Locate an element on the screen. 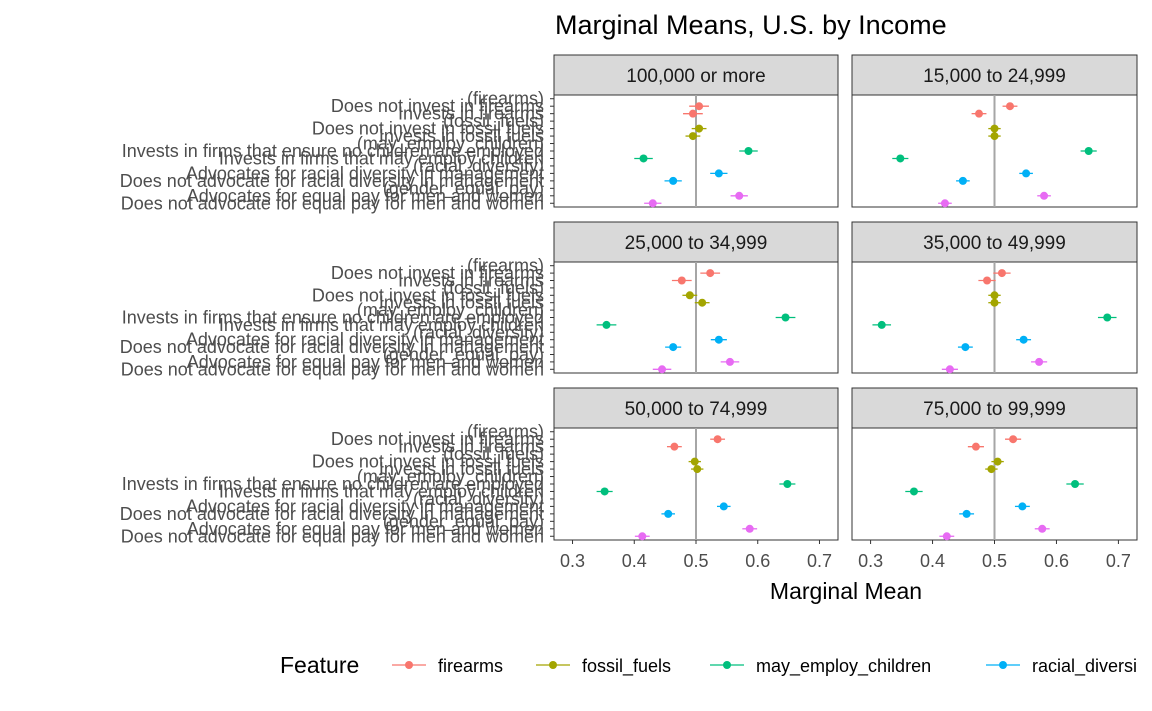 The width and height of the screenshot is (1152, 711). legend-label: firearms is located at coordinates (470, 666).